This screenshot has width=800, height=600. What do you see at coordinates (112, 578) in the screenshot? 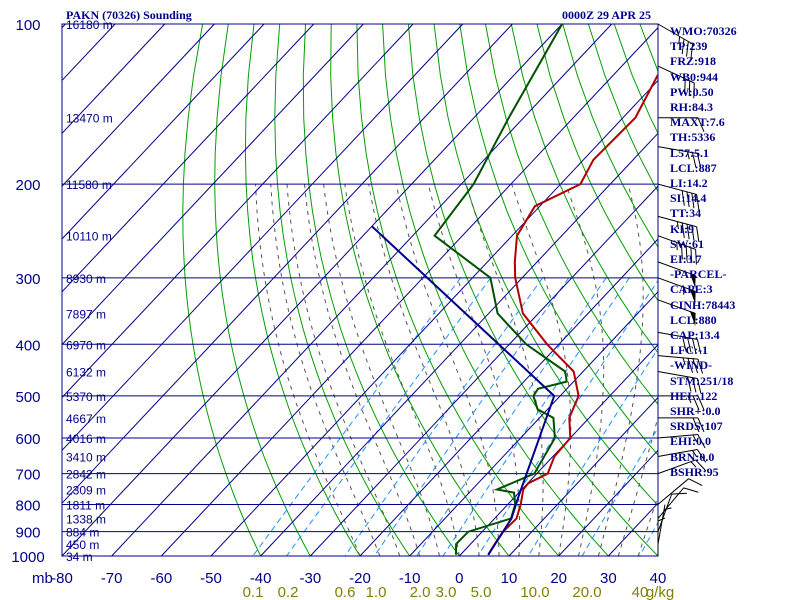
I see `temp-tick-label: -70` at bounding box center [112, 578].